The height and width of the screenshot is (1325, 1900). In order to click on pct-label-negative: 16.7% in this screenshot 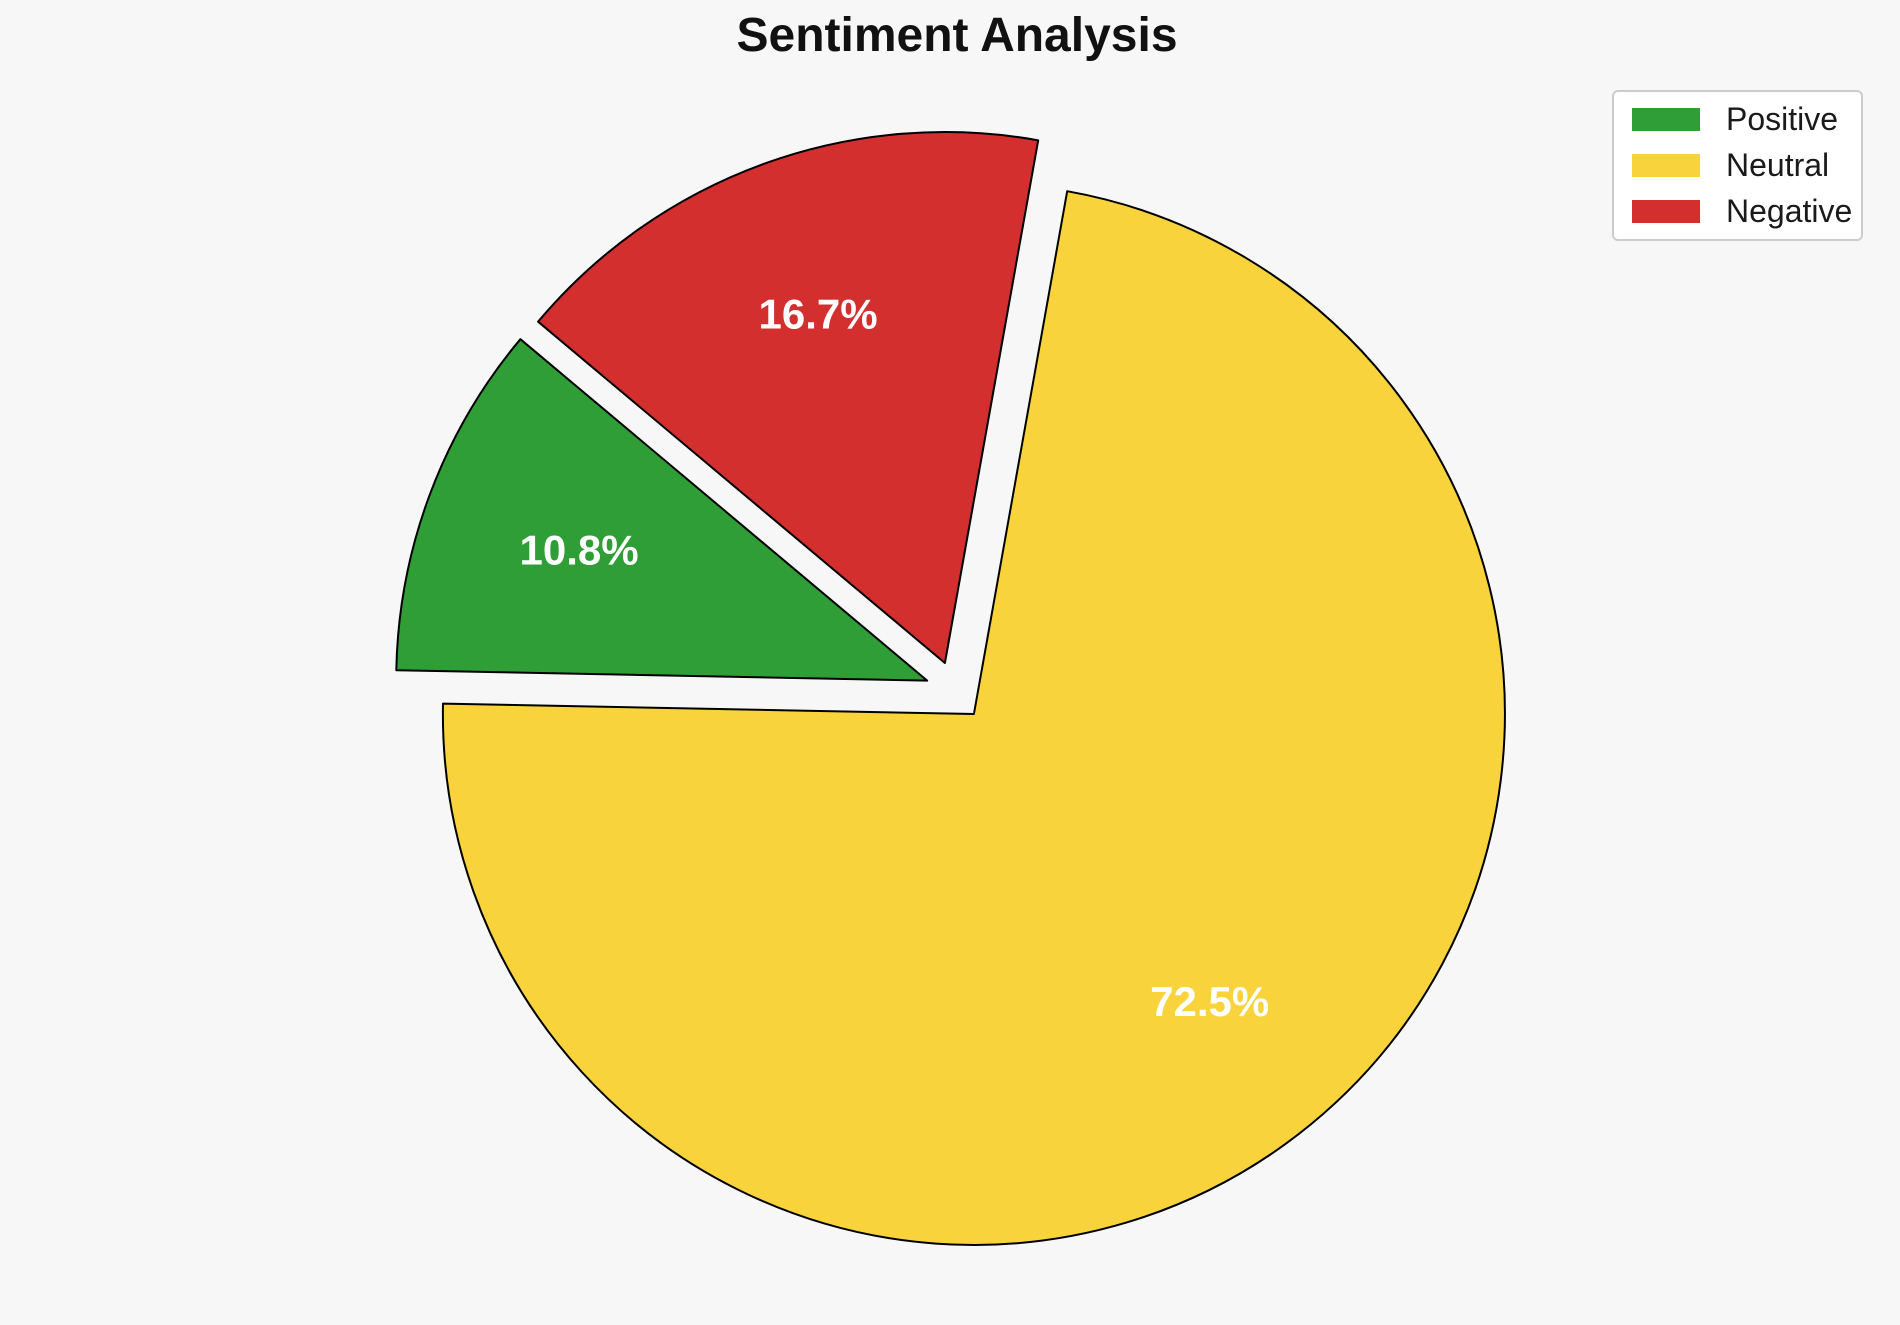, I will do `click(818, 313)`.